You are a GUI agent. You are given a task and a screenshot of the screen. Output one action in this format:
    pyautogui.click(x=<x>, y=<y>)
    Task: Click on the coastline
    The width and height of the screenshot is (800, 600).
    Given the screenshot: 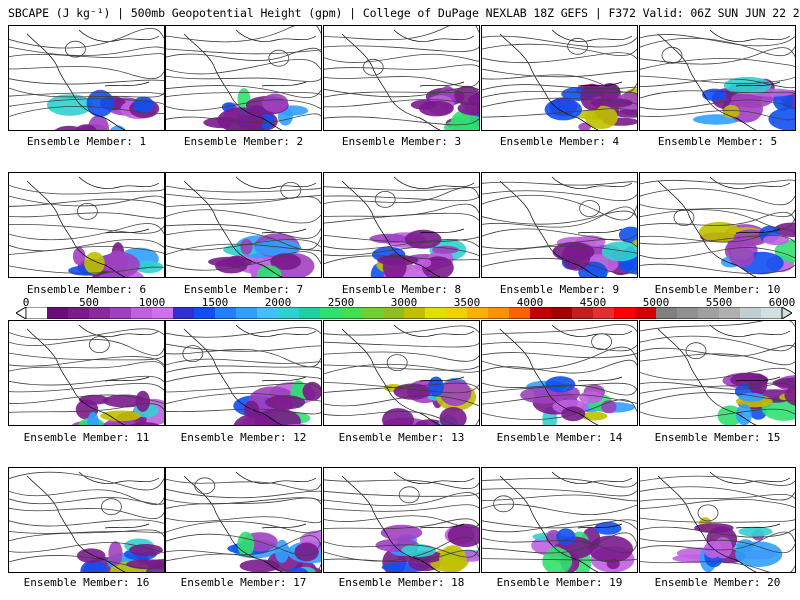 What is the action you would take?
    pyautogui.click(x=408, y=79)
    